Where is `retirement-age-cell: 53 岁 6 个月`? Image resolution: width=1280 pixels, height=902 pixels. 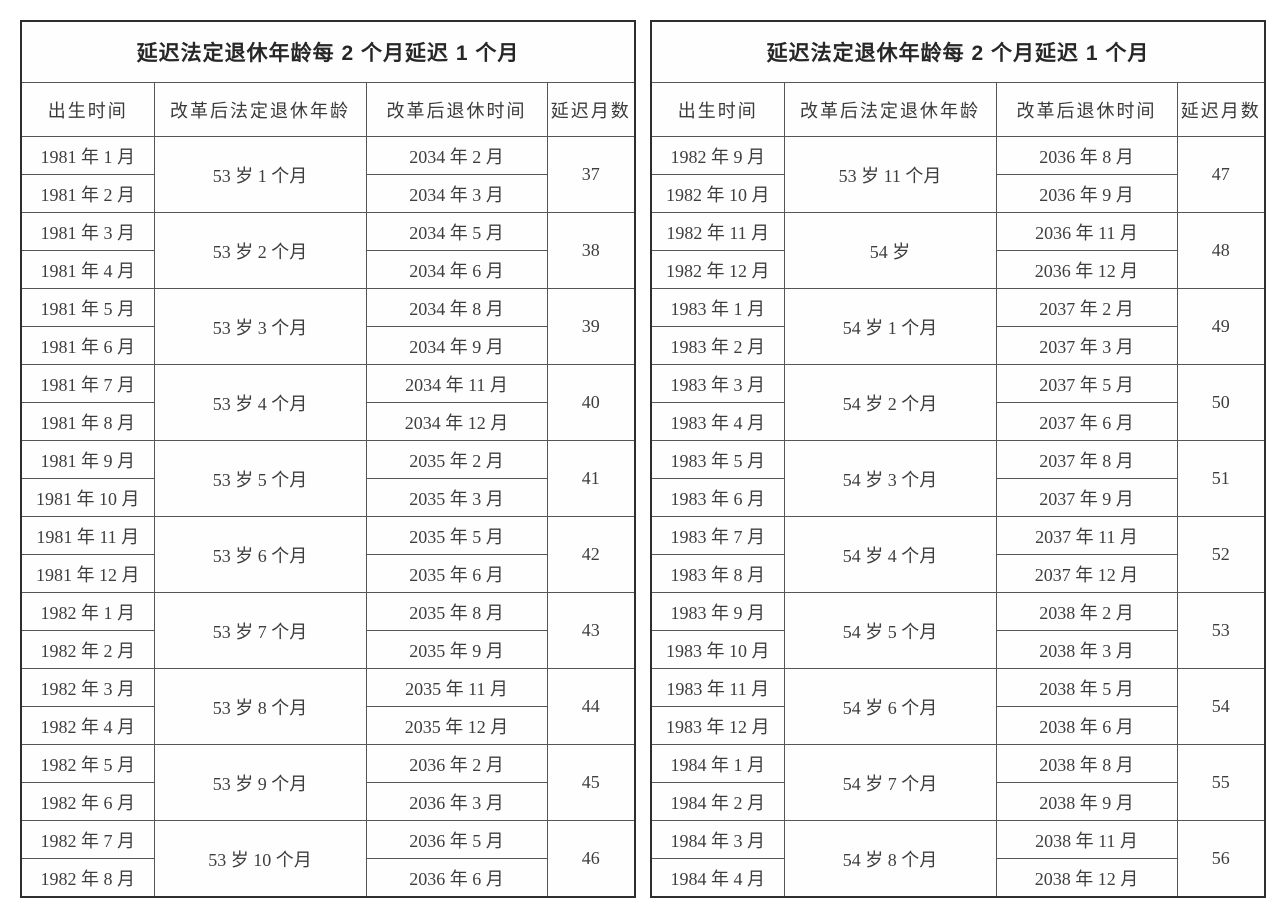 retirement-age-cell: 53 岁 6 个月 is located at coordinates (260, 554).